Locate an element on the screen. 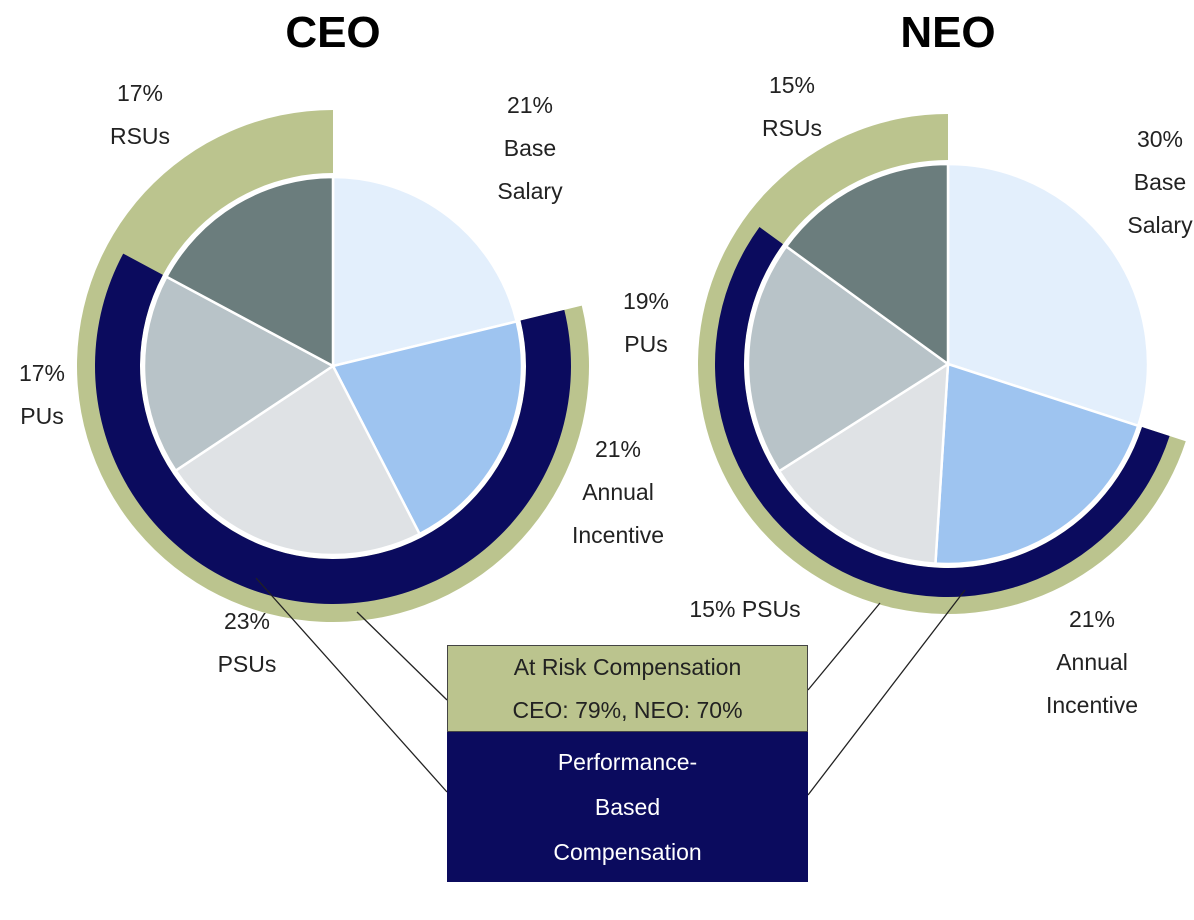  box-title: Performance-Based Compensation is located at coordinates (627, 807).